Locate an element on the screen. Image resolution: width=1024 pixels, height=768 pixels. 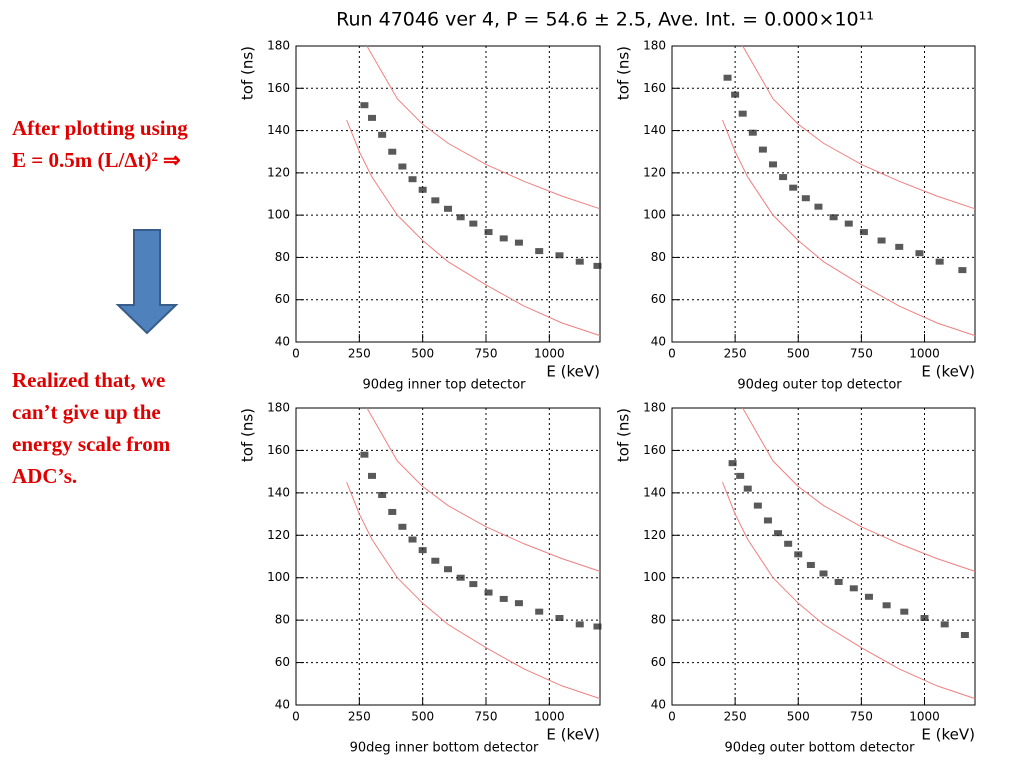
note: After plotting using E = 0.5m (L/Δt)² ⇒ is located at coordinates (100, 144).